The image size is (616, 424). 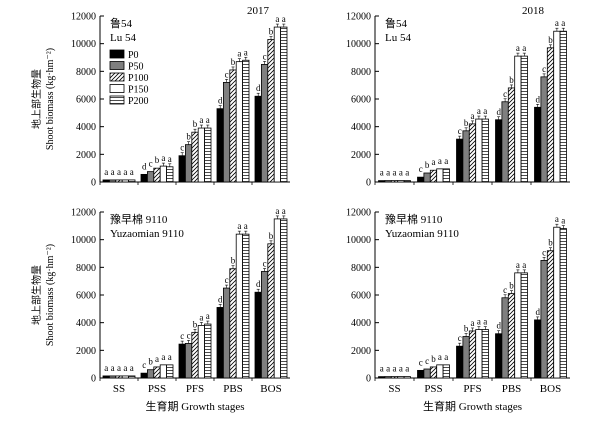 I want to click on y-tick-label: 0, so click(x=368, y=183).